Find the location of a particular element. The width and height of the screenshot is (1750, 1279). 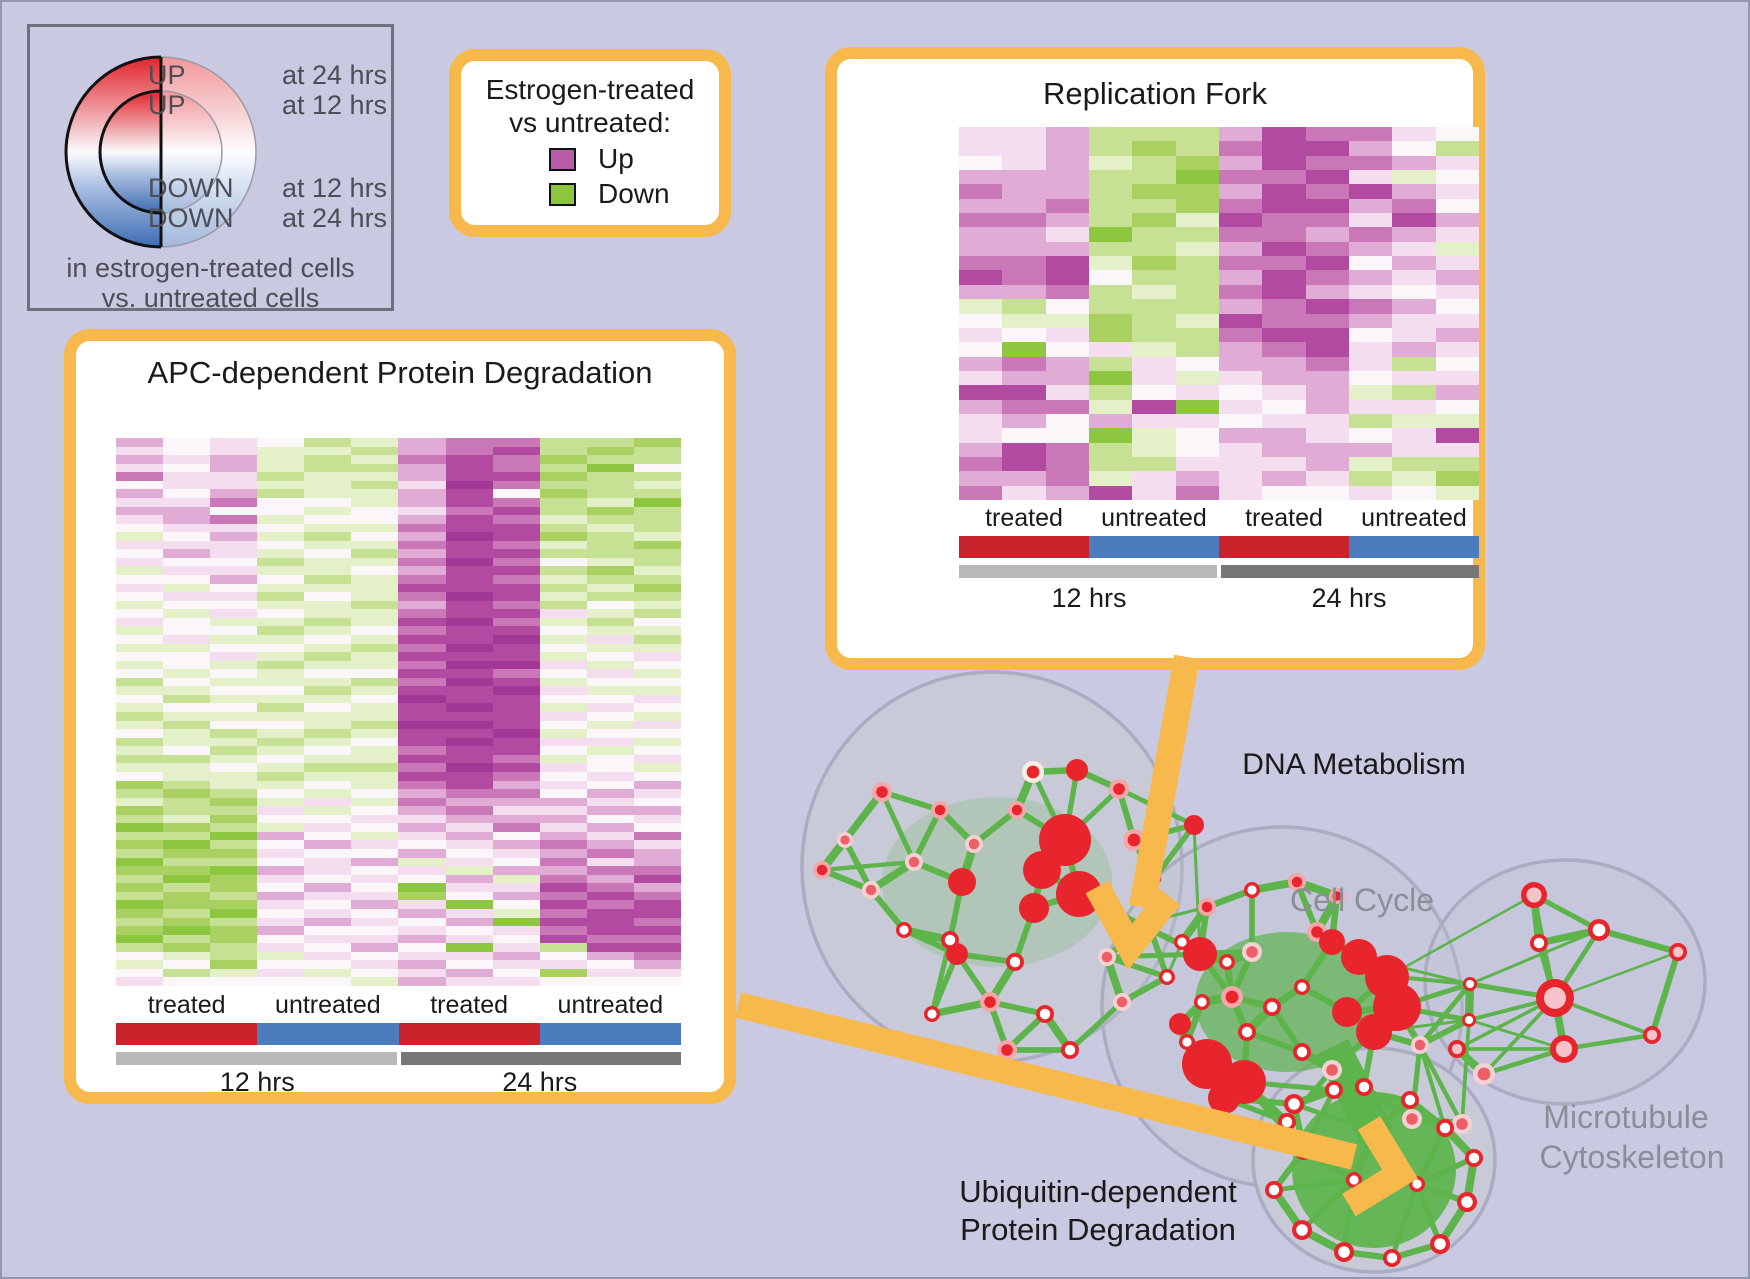

apc-degradation-title: APC-dependent Protein Degradation is located at coordinates (400, 372).